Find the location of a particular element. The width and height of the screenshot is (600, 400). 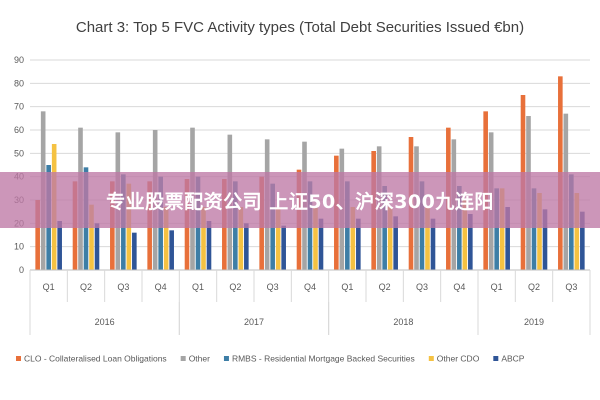

year-label: 2018 is located at coordinates (403, 322).